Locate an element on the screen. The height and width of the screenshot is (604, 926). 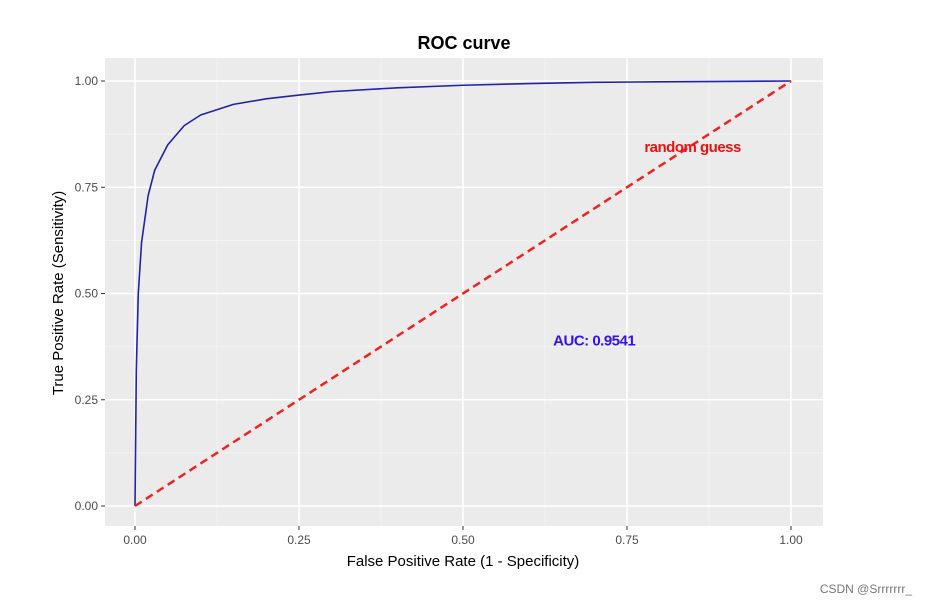
annotation-label: AUC: 0.9541 is located at coordinates (594, 340).